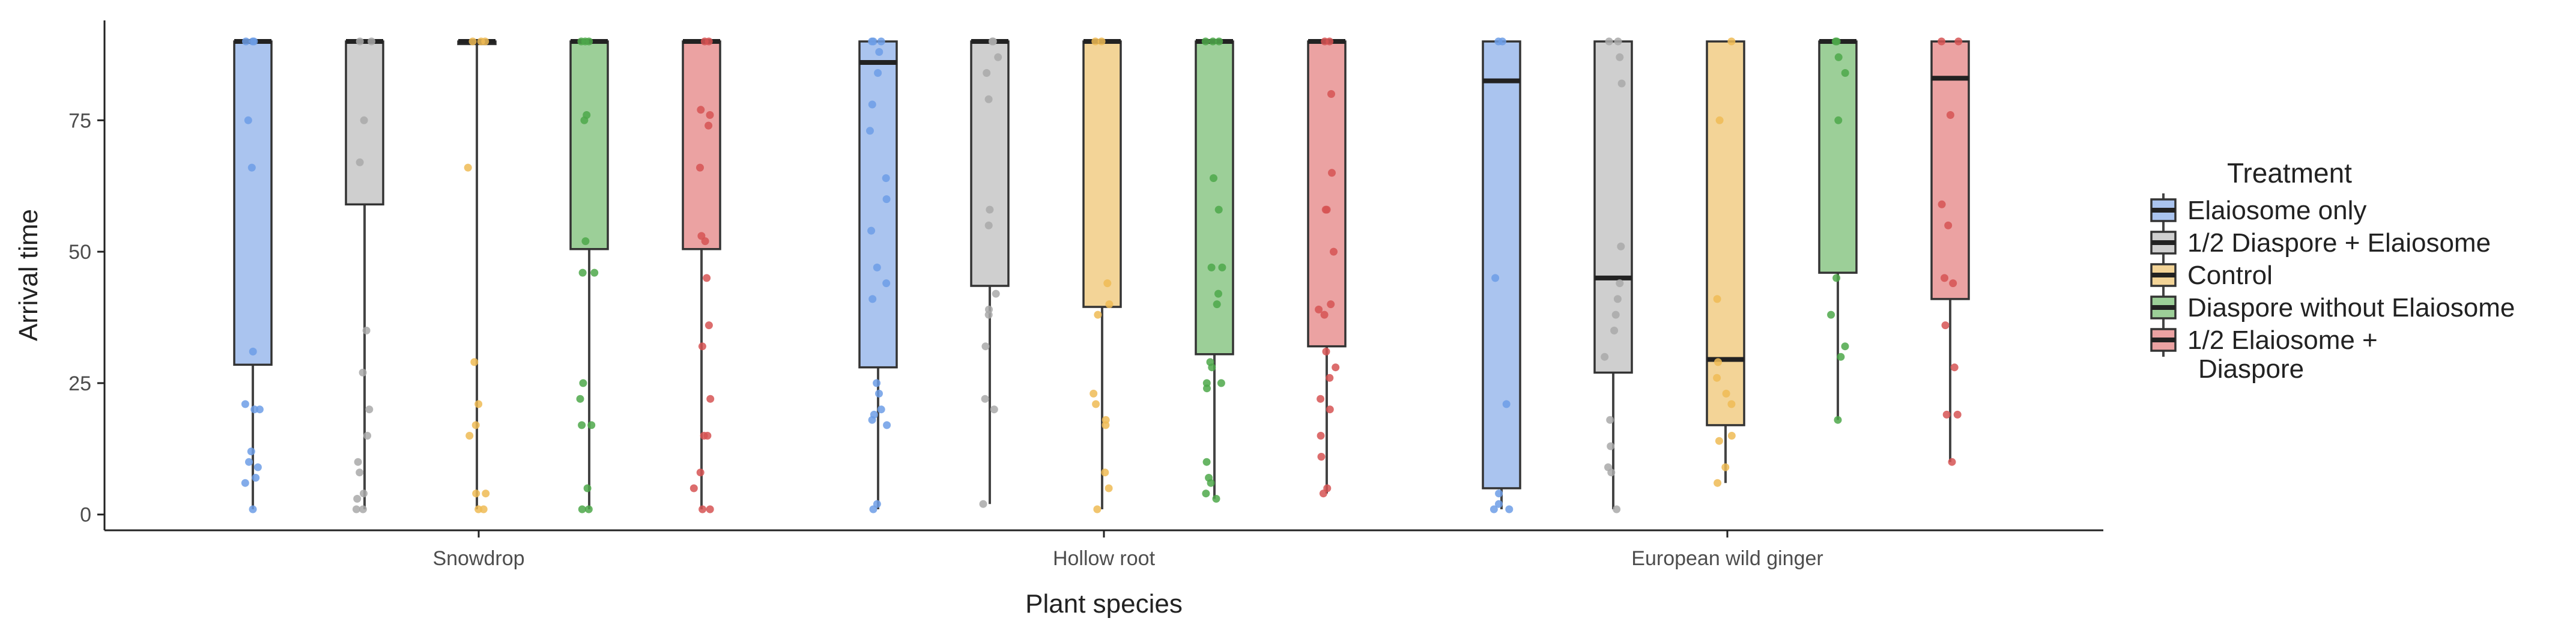  I want to click on box-1-2-elaiosome-diaspore-snowdrop, so click(701, 275).